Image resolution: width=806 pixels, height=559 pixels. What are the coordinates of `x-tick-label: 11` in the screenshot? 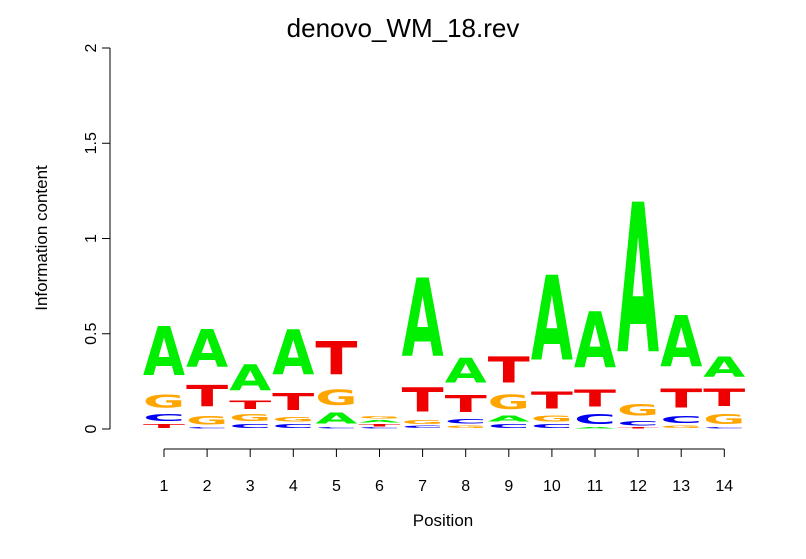 It's located at (595, 486).